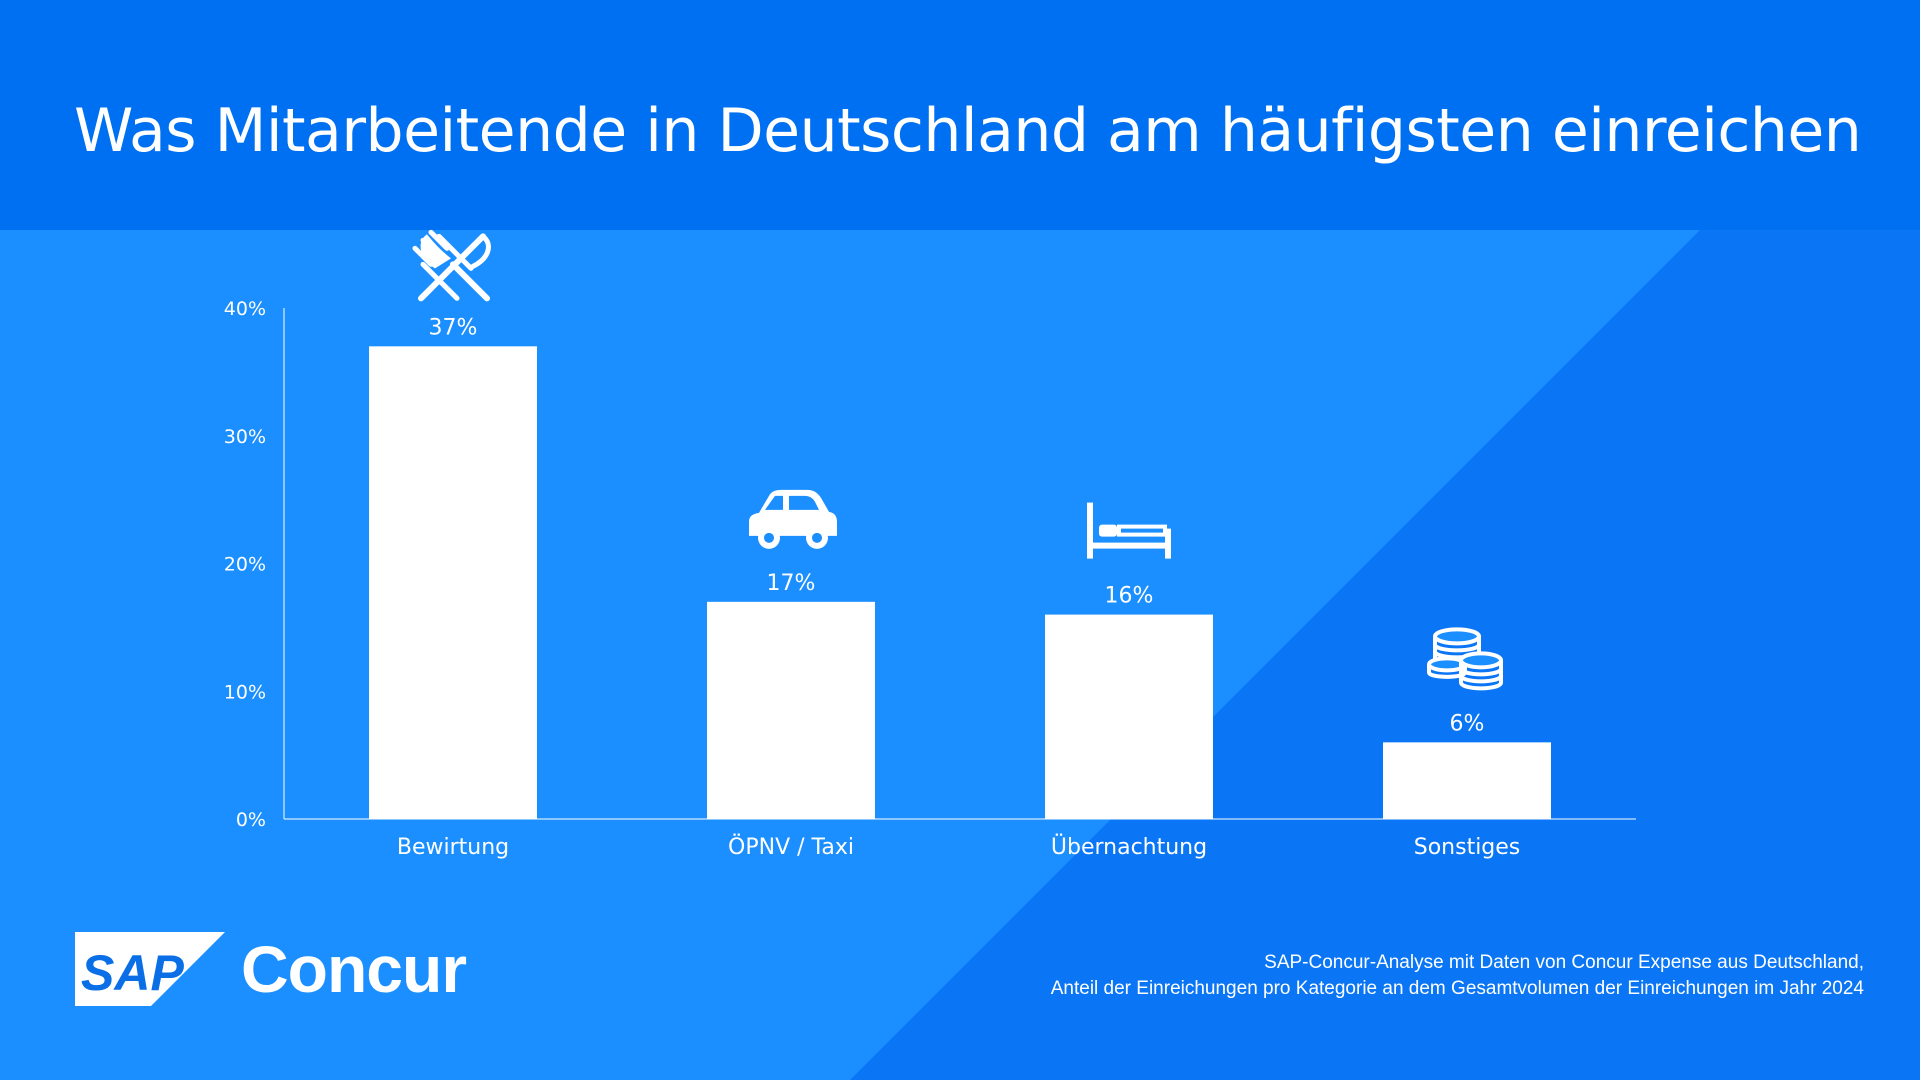 Image resolution: width=1920 pixels, height=1080 pixels. I want to click on value-label: 6%, so click(1467, 723).